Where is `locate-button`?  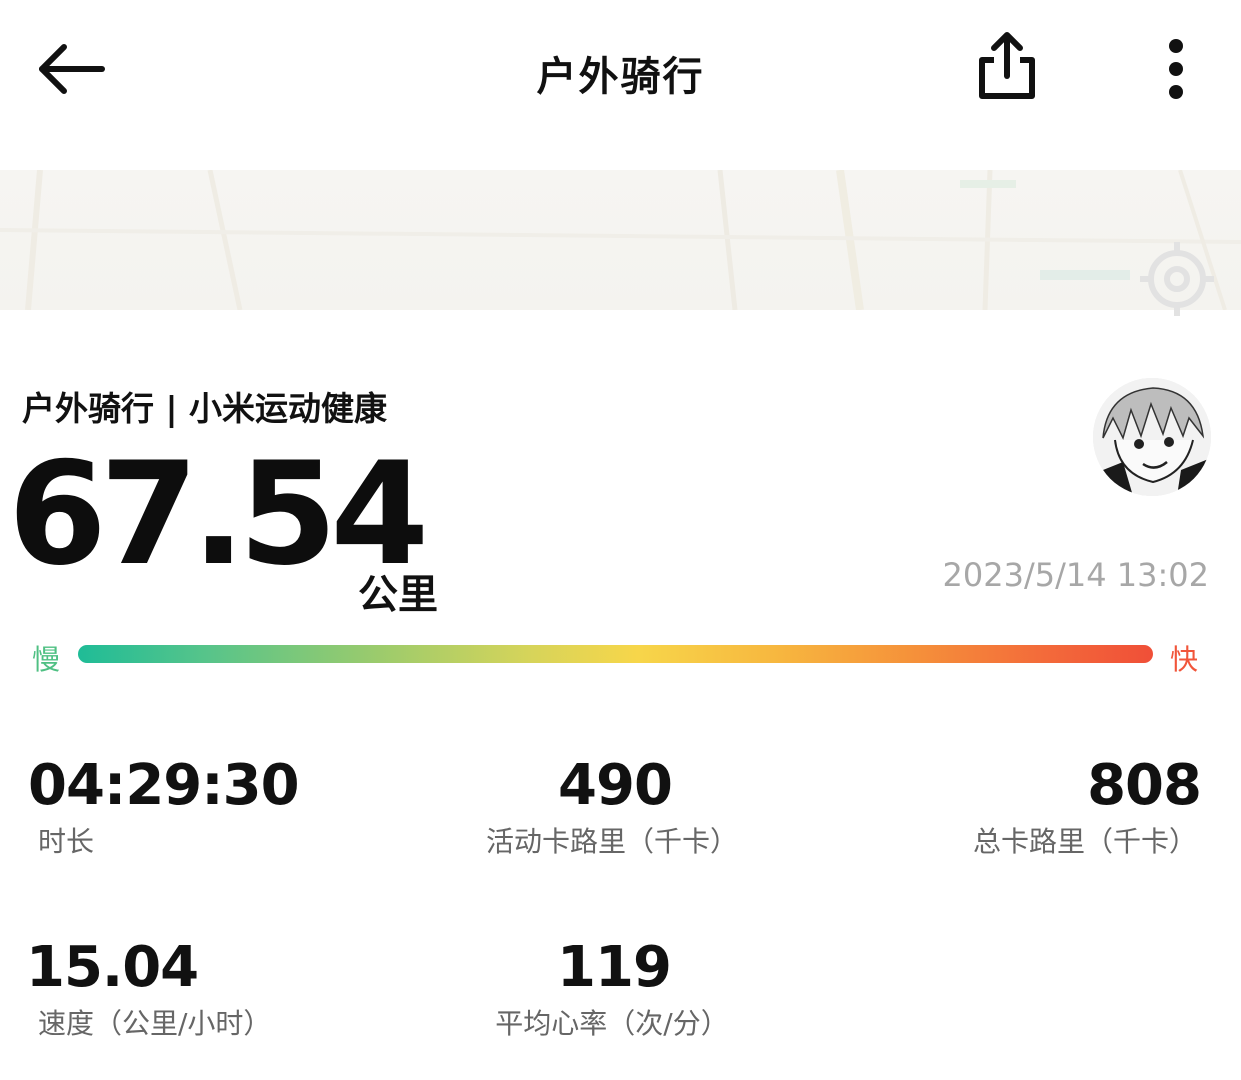
locate-button is located at coordinates (1177, 279).